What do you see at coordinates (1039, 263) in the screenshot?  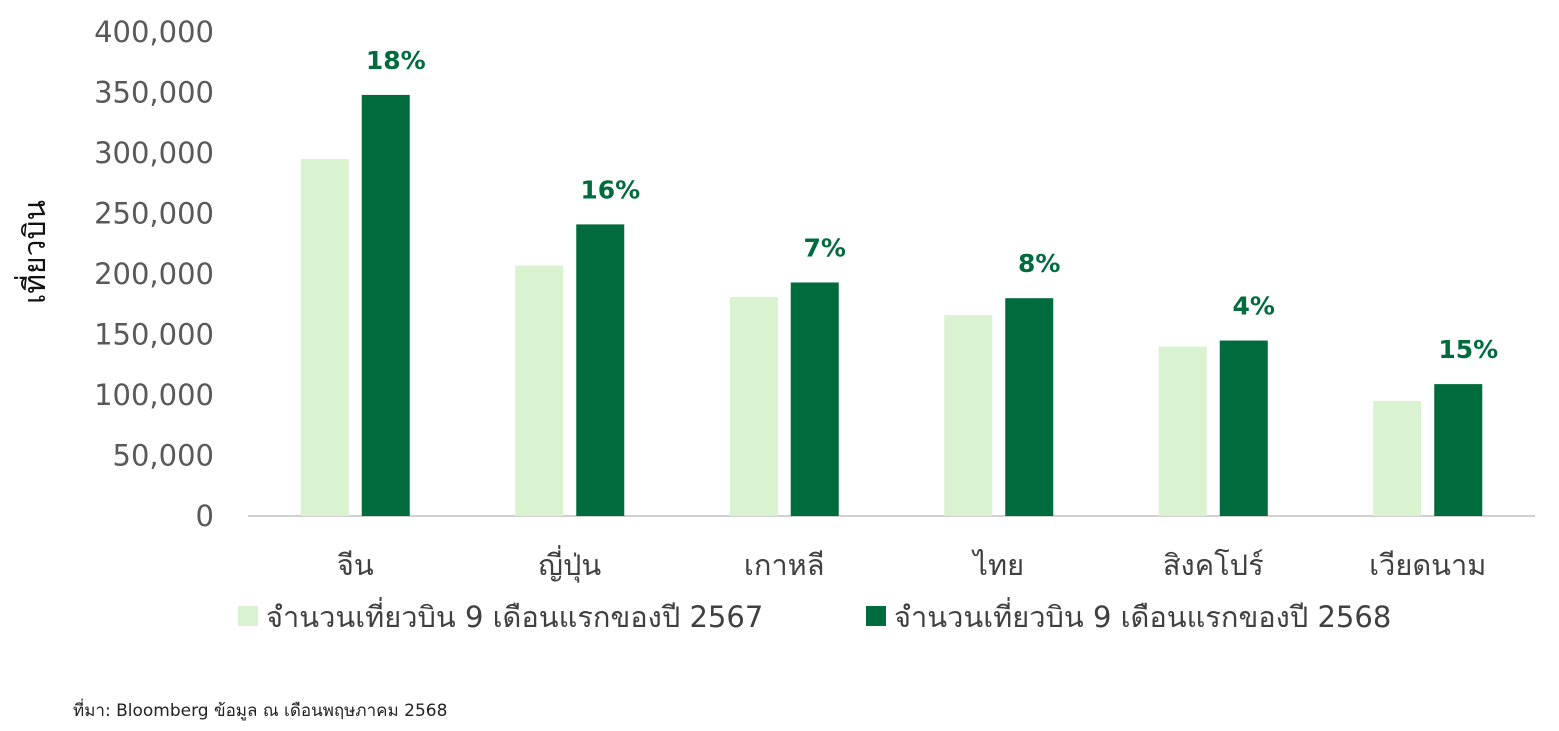 I see `data-label-3: 8%` at bounding box center [1039, 263].